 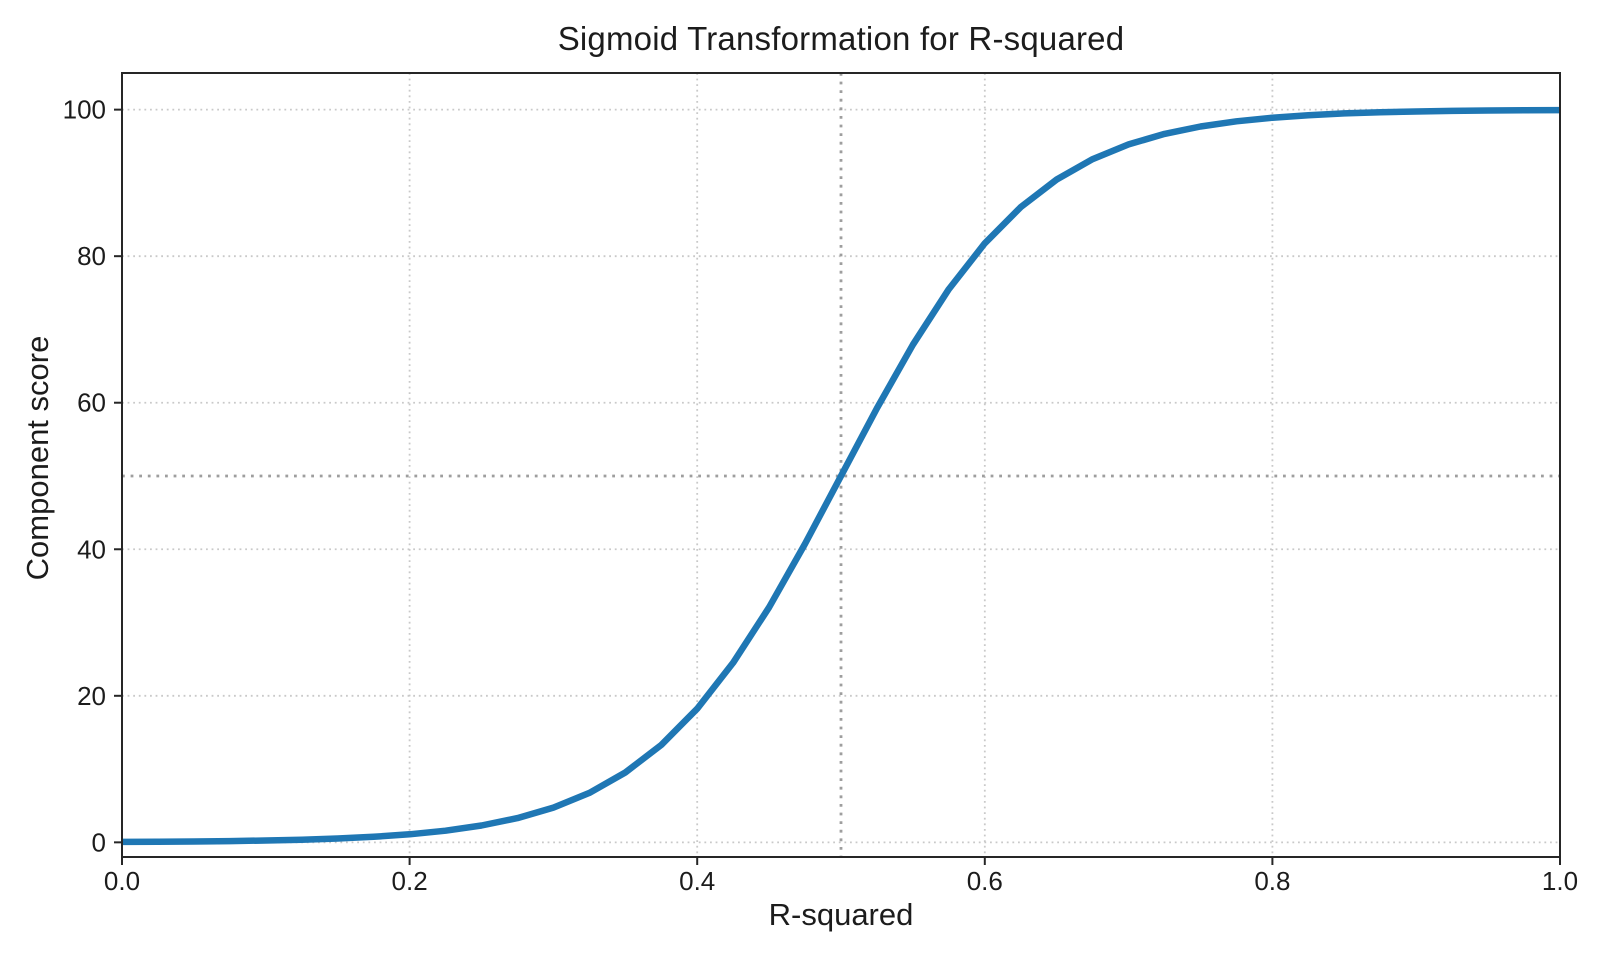 I want to click on x-tick-label: 0.4, so click(x=697, y=881).